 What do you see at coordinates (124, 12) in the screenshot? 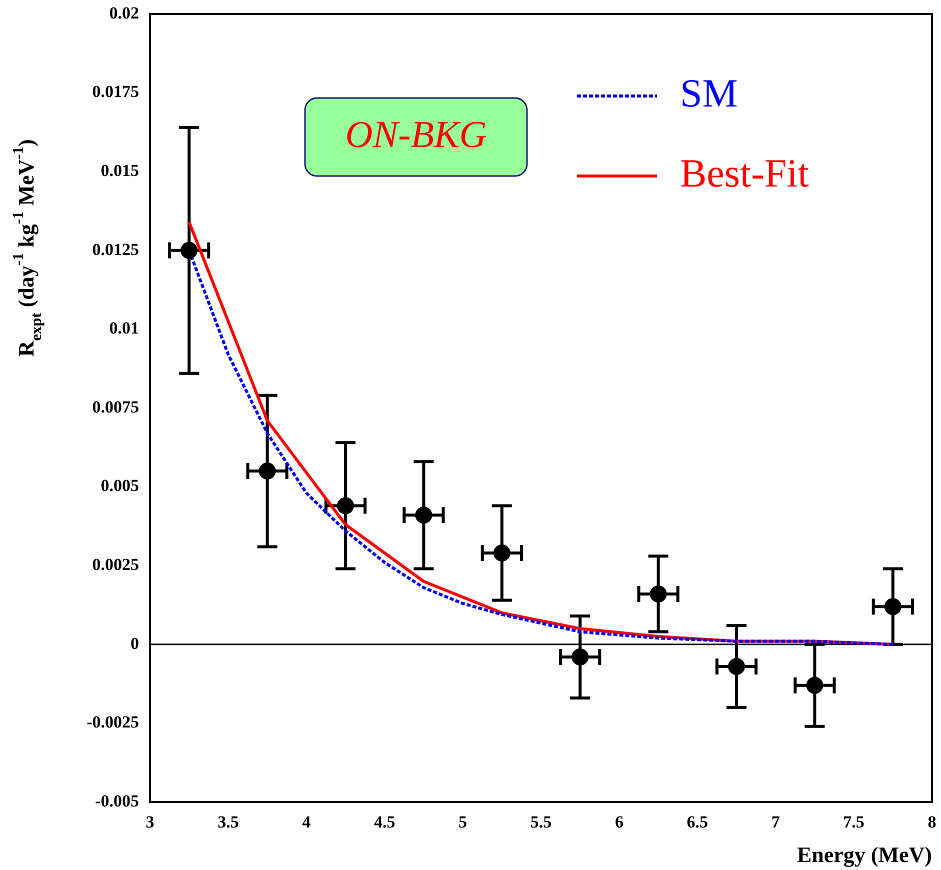
I see `y-tick-label: 0.02` at bounding box center [124, 12].